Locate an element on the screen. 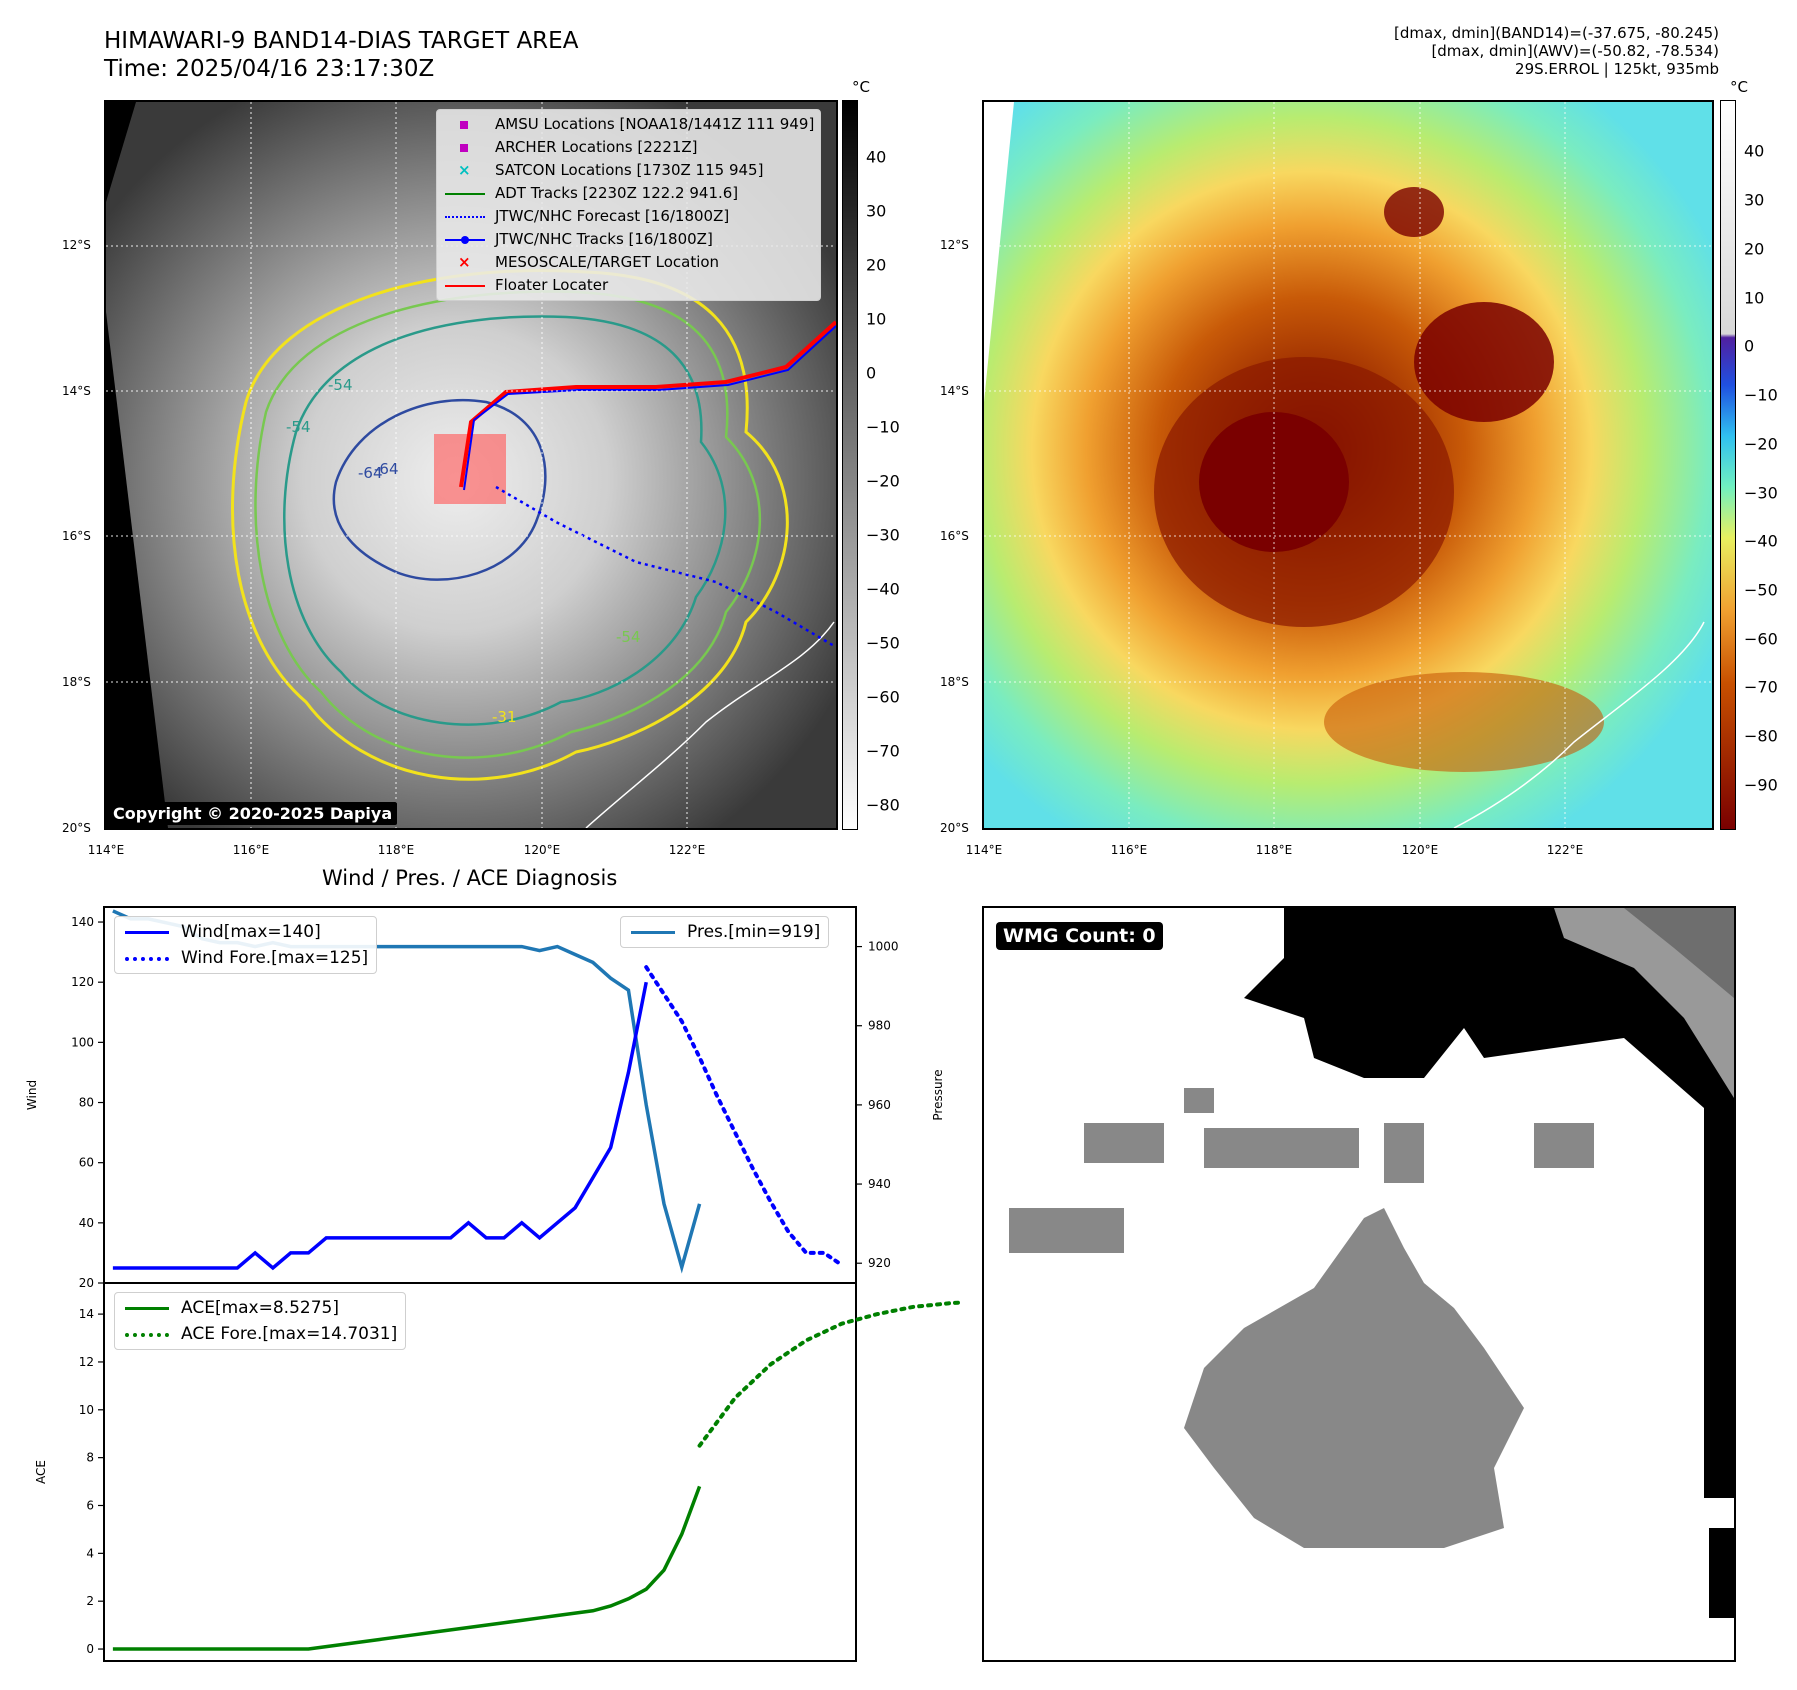 The height and width of the screenshot is (1690, 1797). ace-line-forecast is located at coordinates (828, 1374).